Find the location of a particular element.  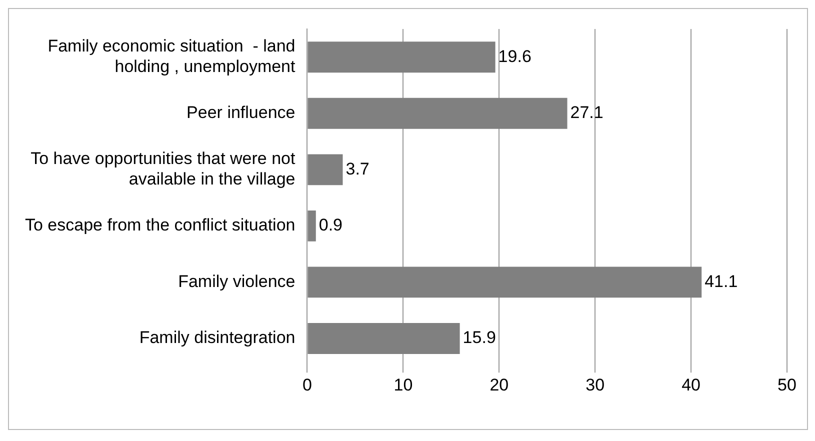

y-tick-label: To escape from the conflict situation is located at coordinates (160, 225).